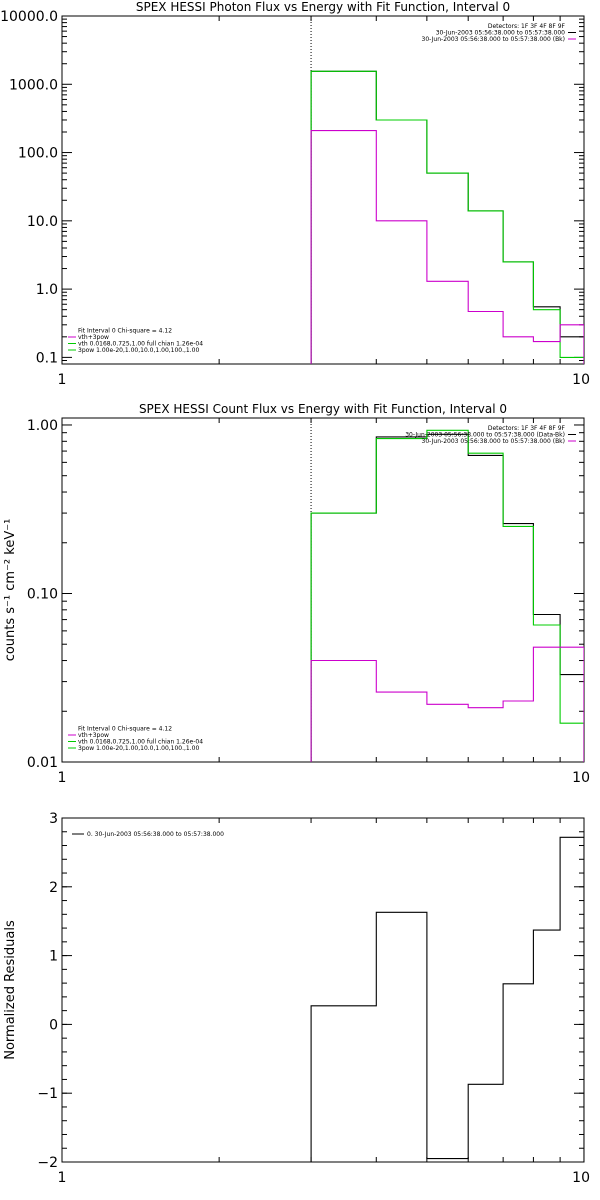 This screenshot has height=1200, width=600. Describe the element at coordinates (53, 1025) in the screenshot. I see `y-tick-label: 0` at that location.